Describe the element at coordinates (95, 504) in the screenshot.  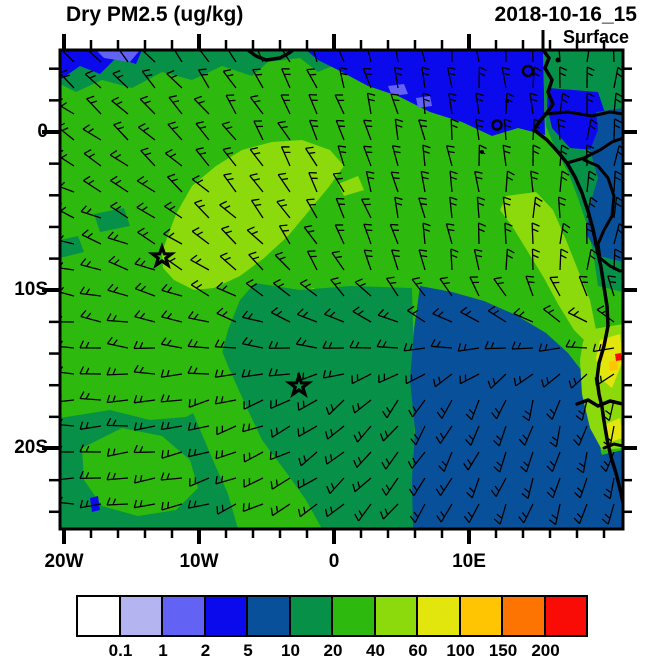
I see `region-sw-blue-dot` at that location.